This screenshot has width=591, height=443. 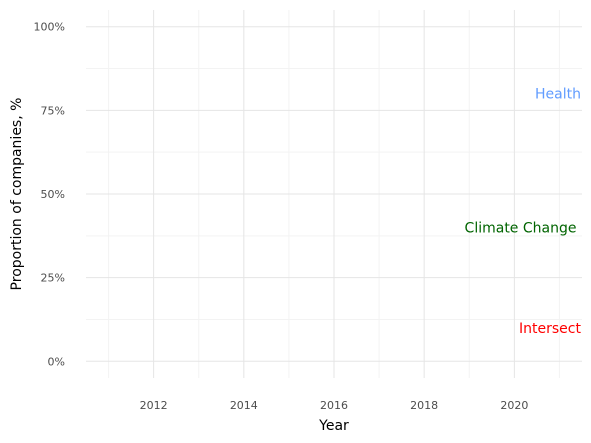 What do you see at coordinates (333, 426) in the screenshot?
I see `x-axis-title: Year` at bounding box center [333, 426].